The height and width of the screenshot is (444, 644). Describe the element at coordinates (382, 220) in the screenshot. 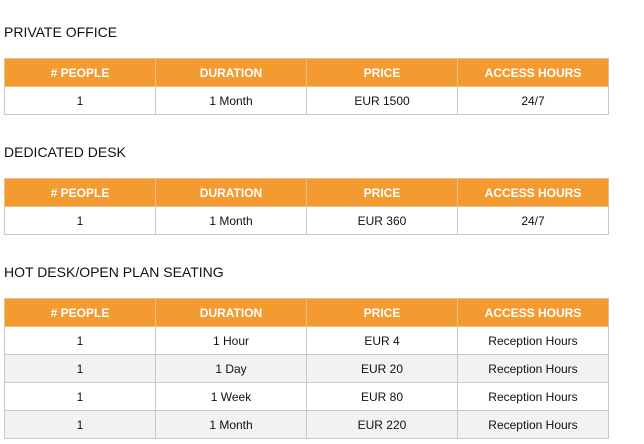

I see `table-cell: EUR 360` at that location.